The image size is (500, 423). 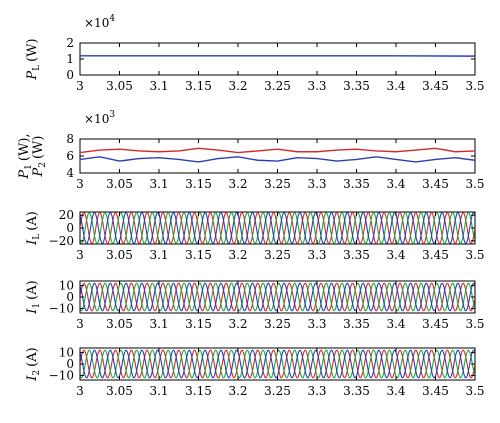 I want to click on y-axis-label: IL (A), so click(x=33, y=228).